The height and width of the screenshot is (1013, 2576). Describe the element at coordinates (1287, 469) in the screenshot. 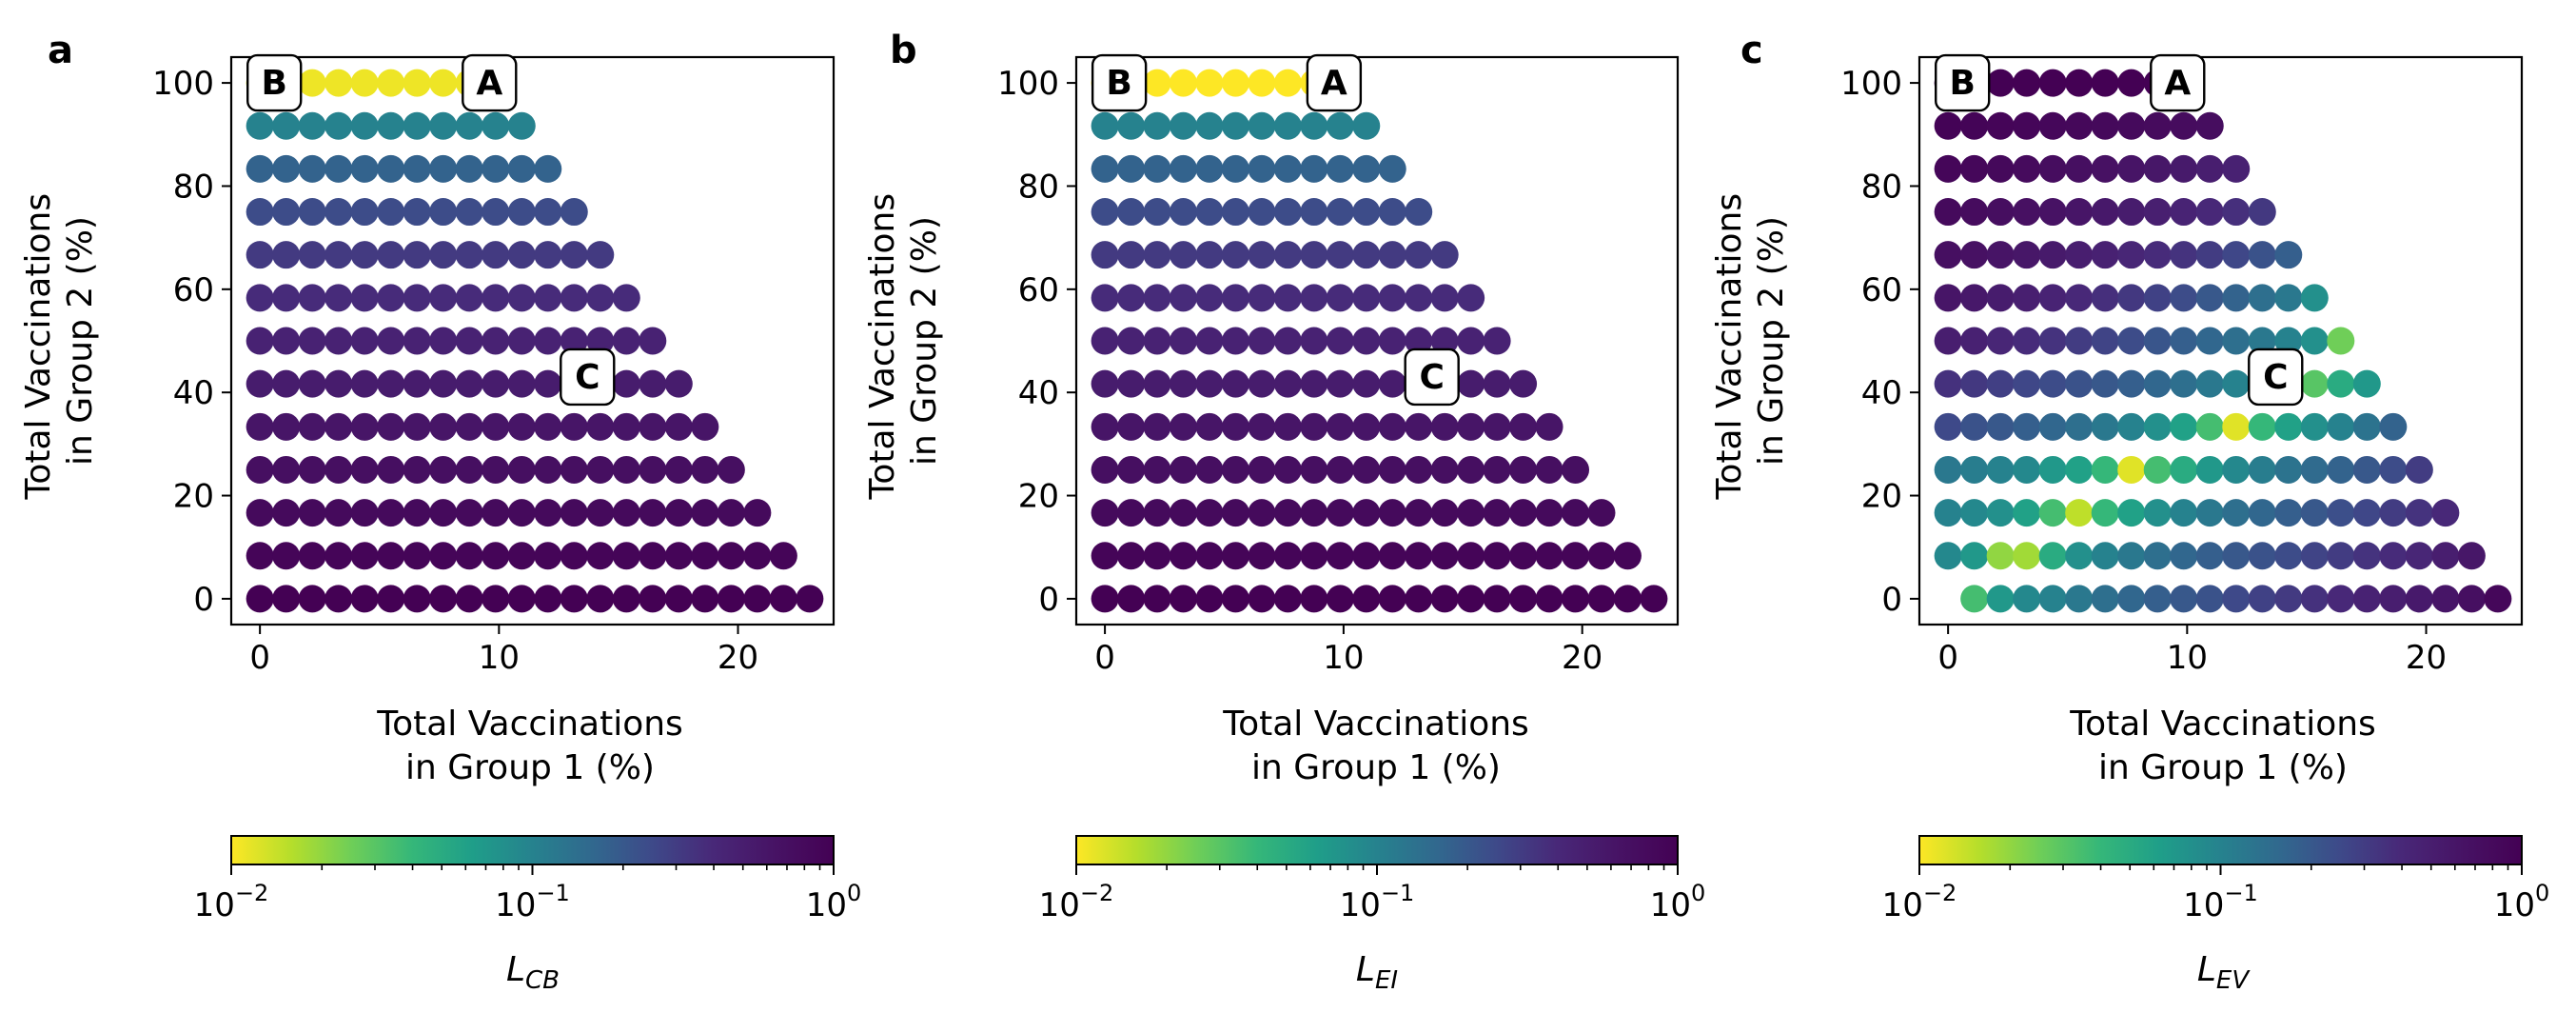

I see `data-point-b-r3-c7` at that location.